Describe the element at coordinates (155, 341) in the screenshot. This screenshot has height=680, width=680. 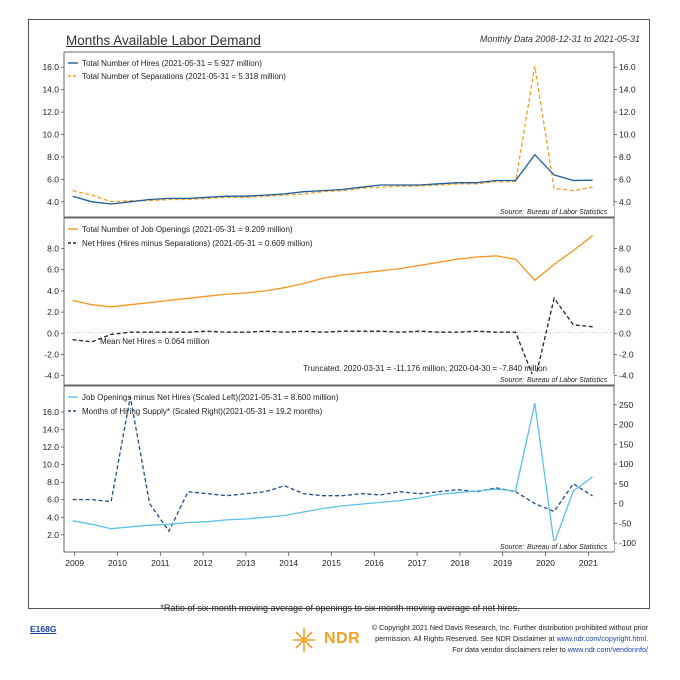
I see `mean-net-hires-annotation: Mean Net Hires = 0.064 million` at that location.